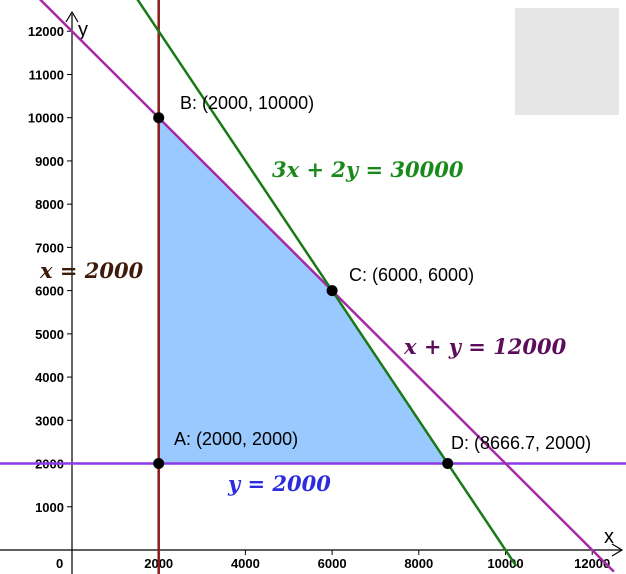 Image resolution: width=626 pixels, height=574 pixels. What do you see at coordinates (83, 30) in the screenshot?
I see `y-axis-label: y` at bounding box center [83, 30].